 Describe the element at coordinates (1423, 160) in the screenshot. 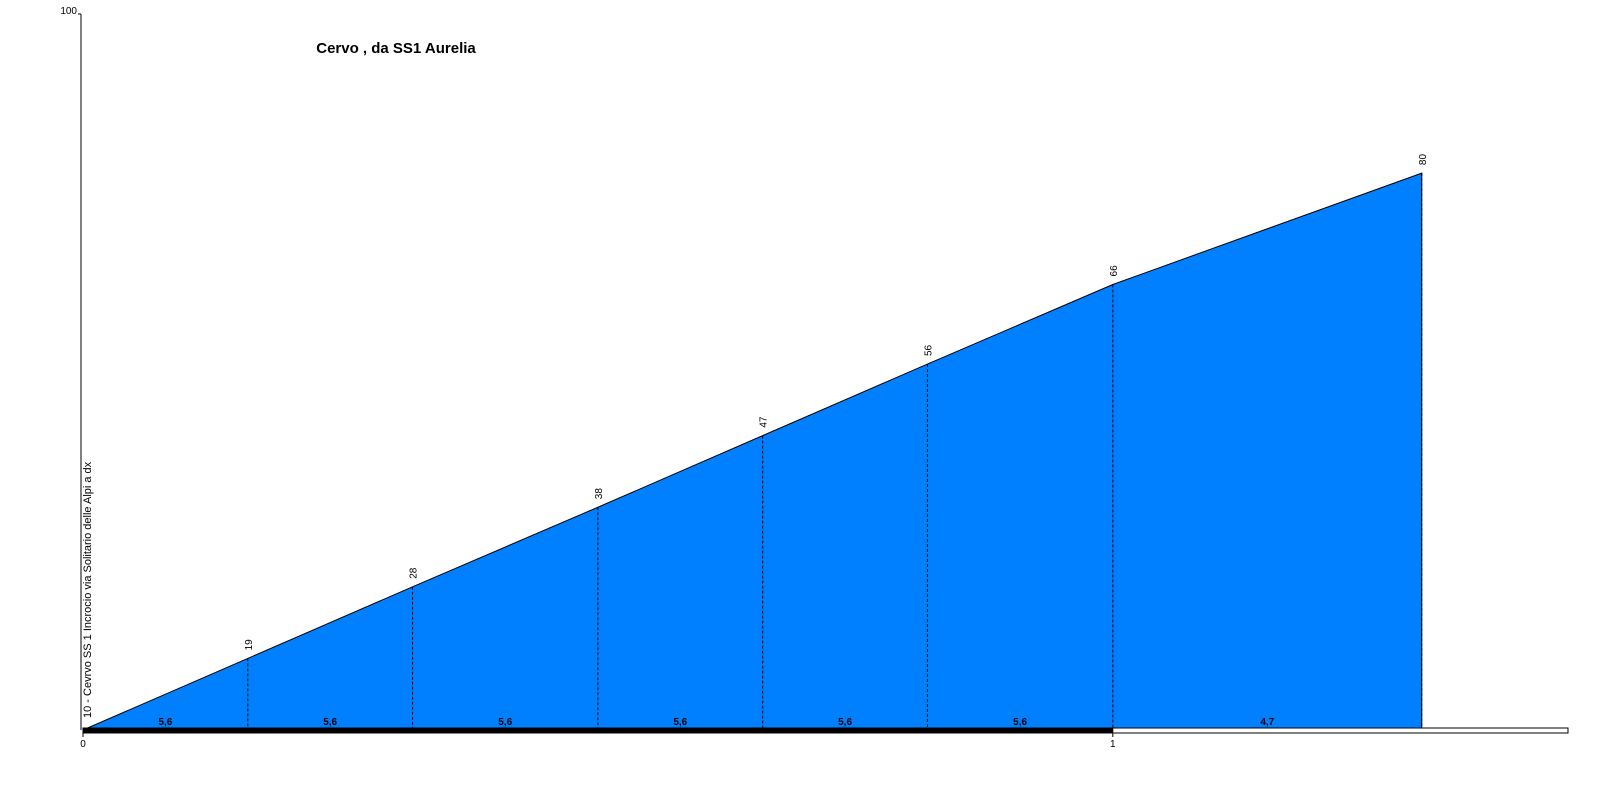

I see `elevation-label: 80` at that location.